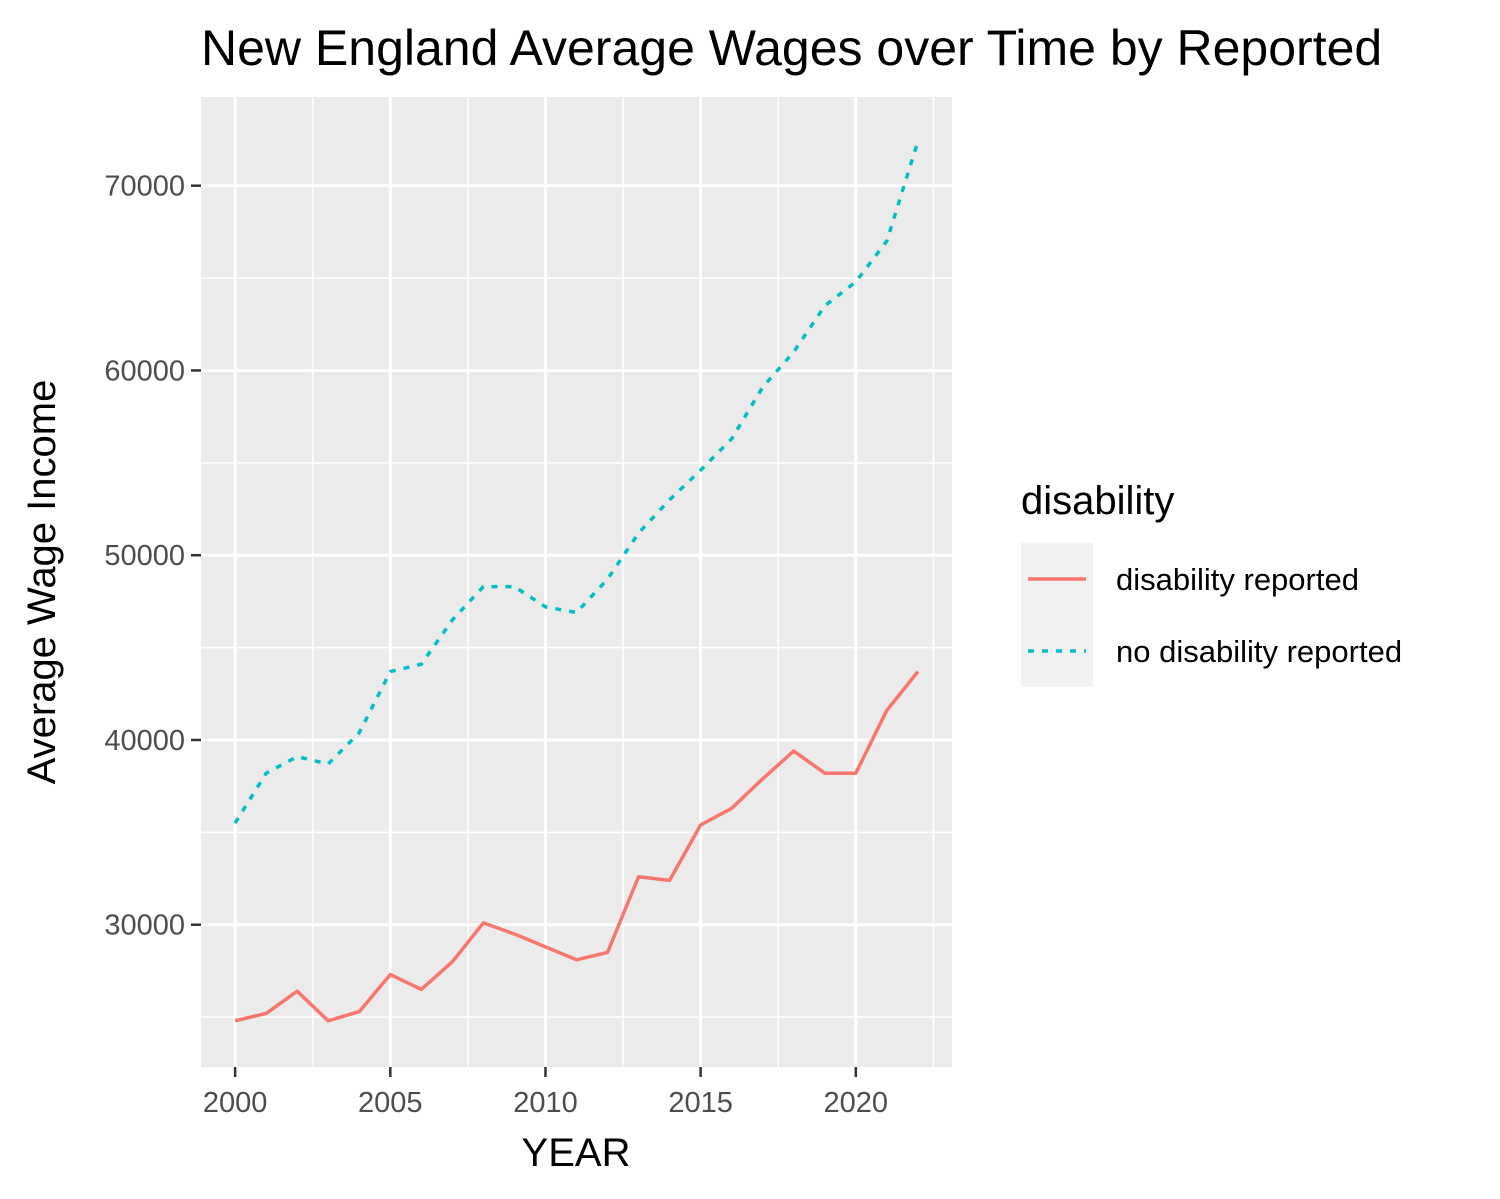 This screenshot has width=1500, height=1199. I want to click on y-tick-label: 60000, so click(144, 371).